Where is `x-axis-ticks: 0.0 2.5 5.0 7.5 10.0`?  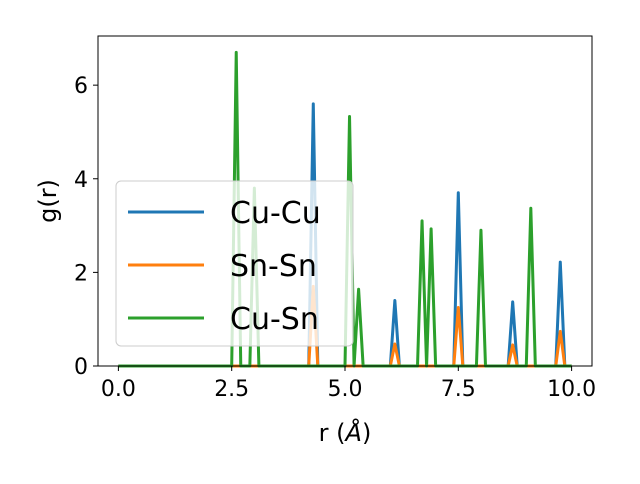 x-axis-ticks: 0.0 2.5 5.0 7.5 10.0 is located at coordinates (348, 384).